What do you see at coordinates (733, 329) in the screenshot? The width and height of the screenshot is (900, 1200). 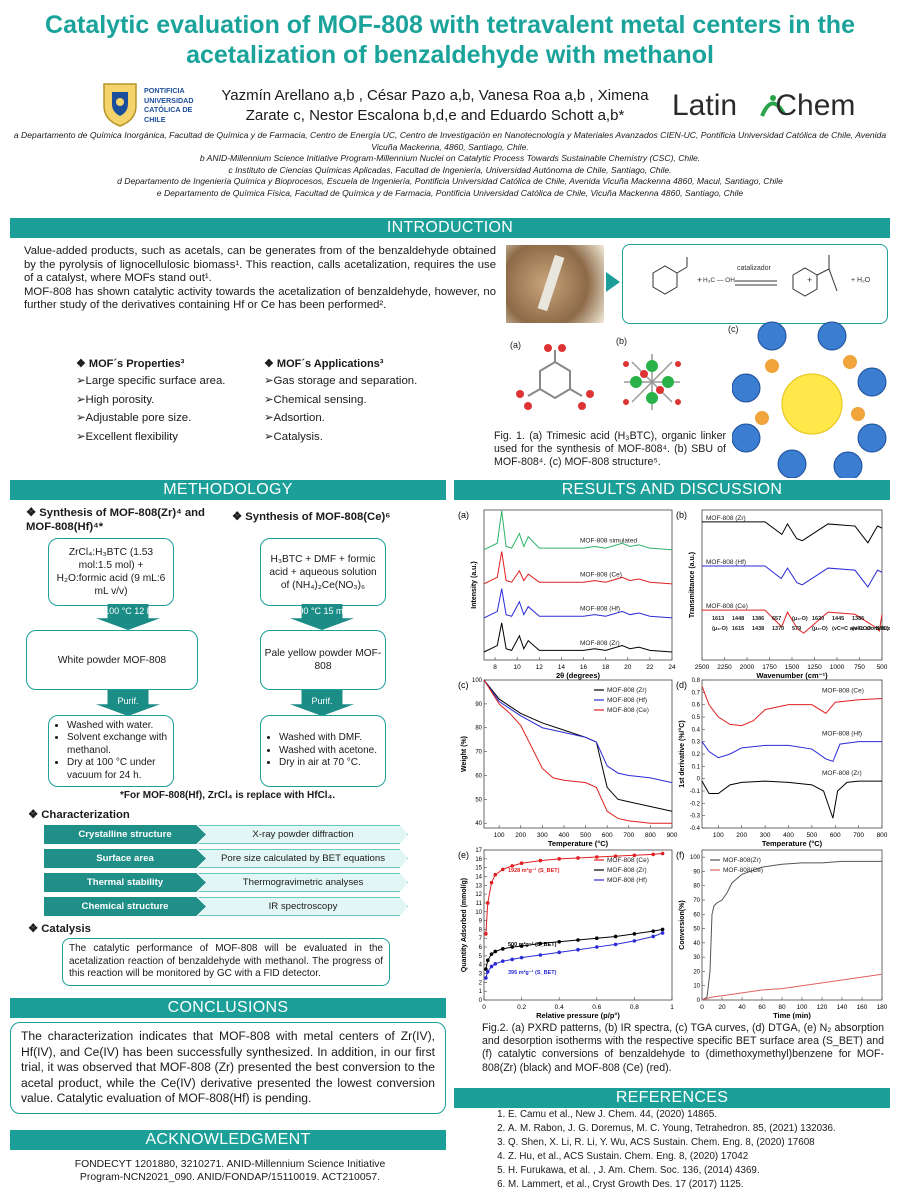 I see `fig1-label-c: (c)` at bounding box center [733, 329].